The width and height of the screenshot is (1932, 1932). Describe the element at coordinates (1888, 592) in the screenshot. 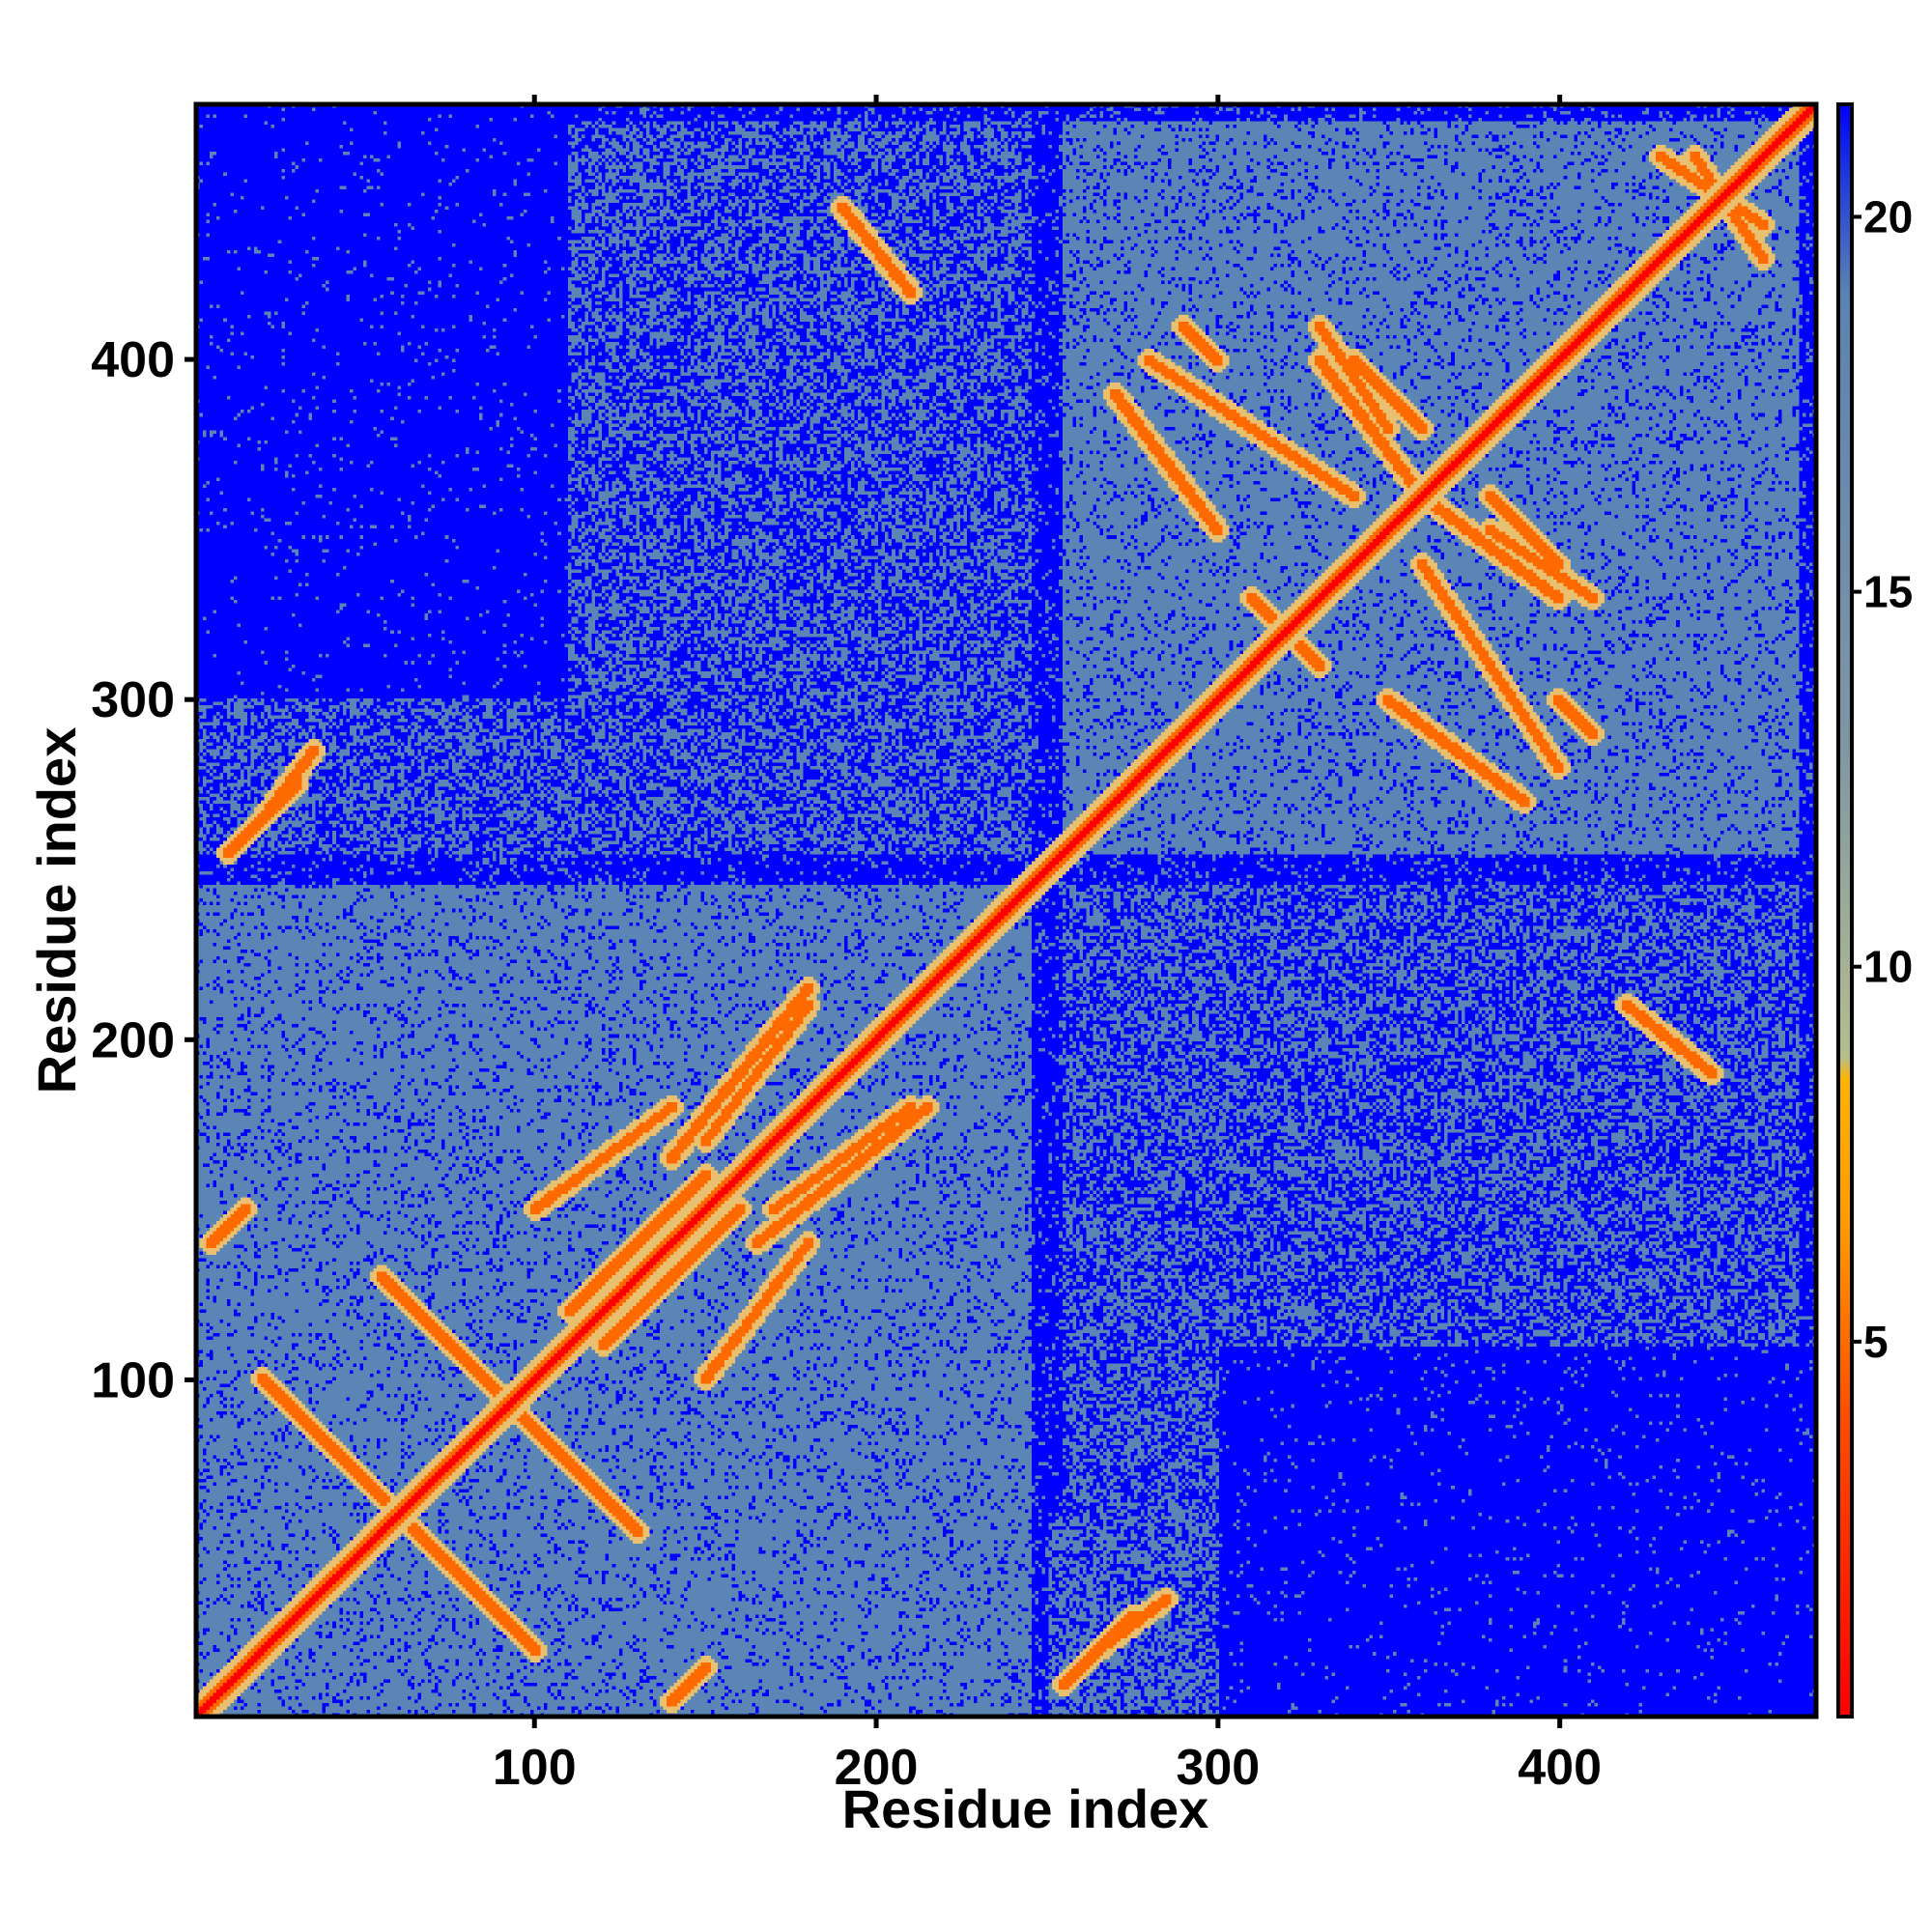

I see `colorbar-tick-label: 15` at that location.